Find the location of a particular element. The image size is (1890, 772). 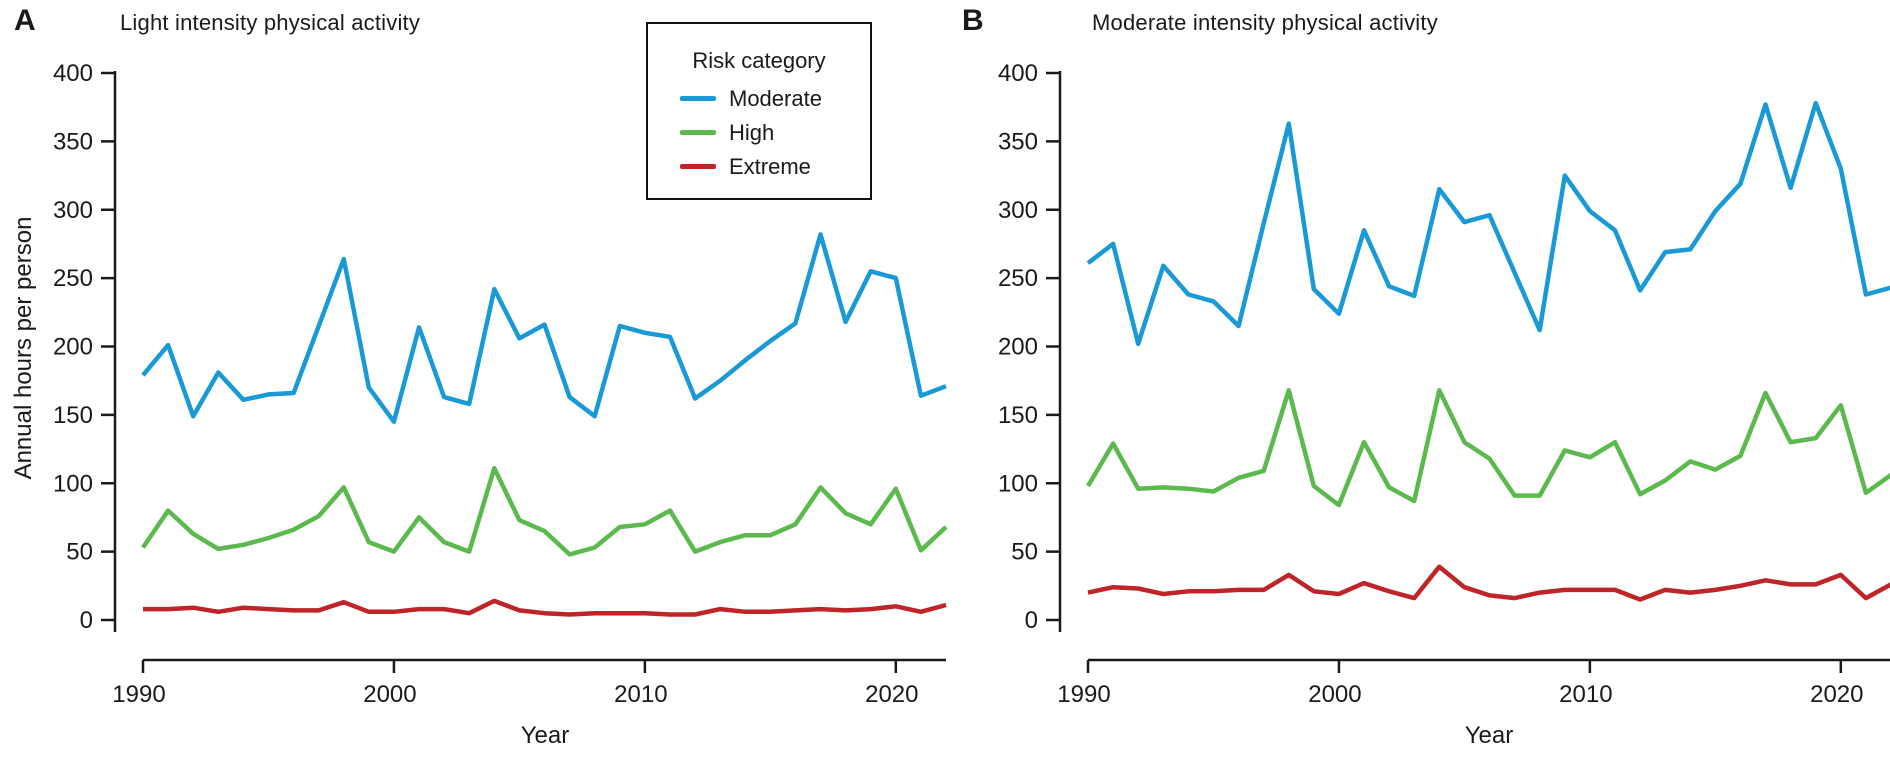

x-tick-label-b: 2020 is located at coordinates (1836, 694).